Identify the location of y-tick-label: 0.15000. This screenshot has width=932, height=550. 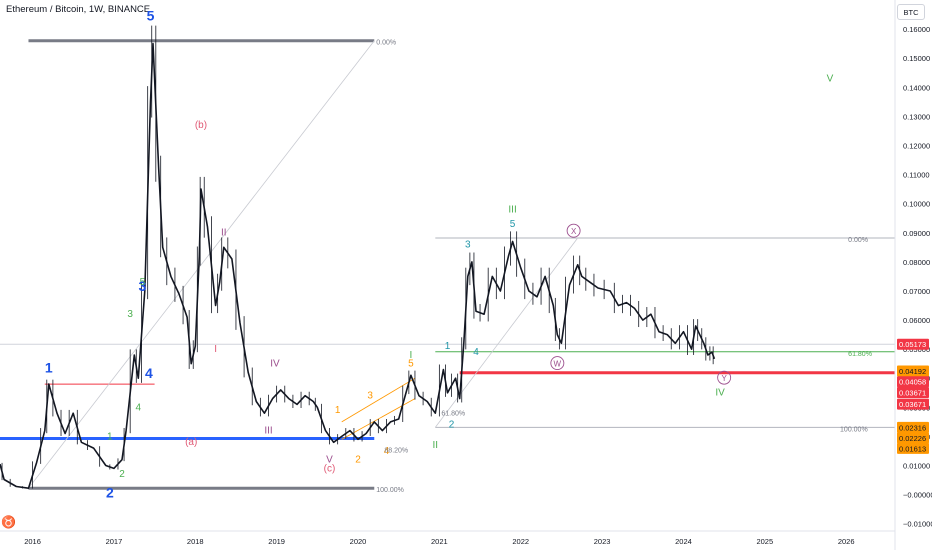
(916, 58).